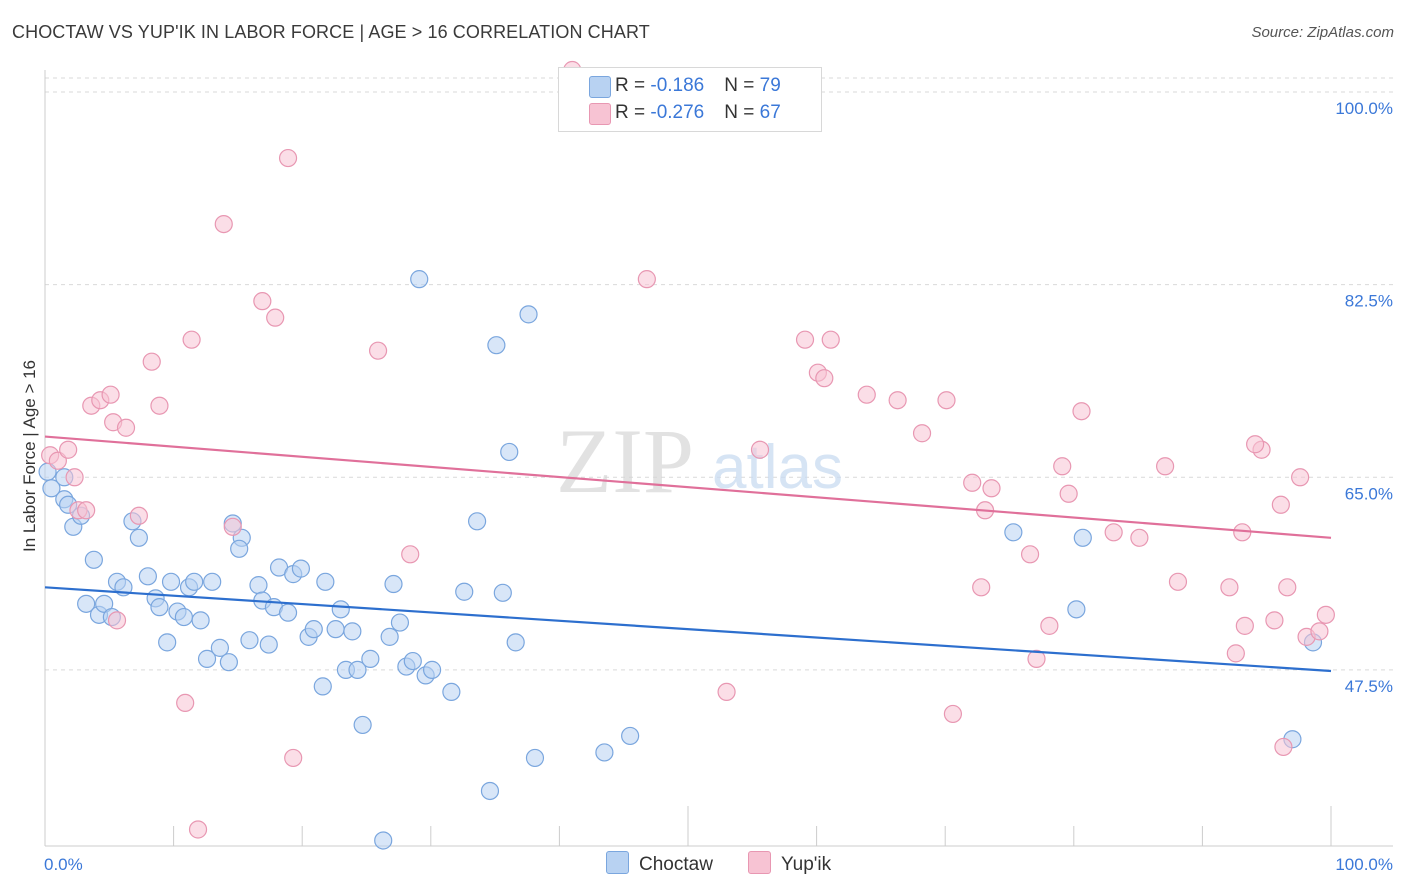  I want to click on choctaw-n-value: 79, so click(770, 85).